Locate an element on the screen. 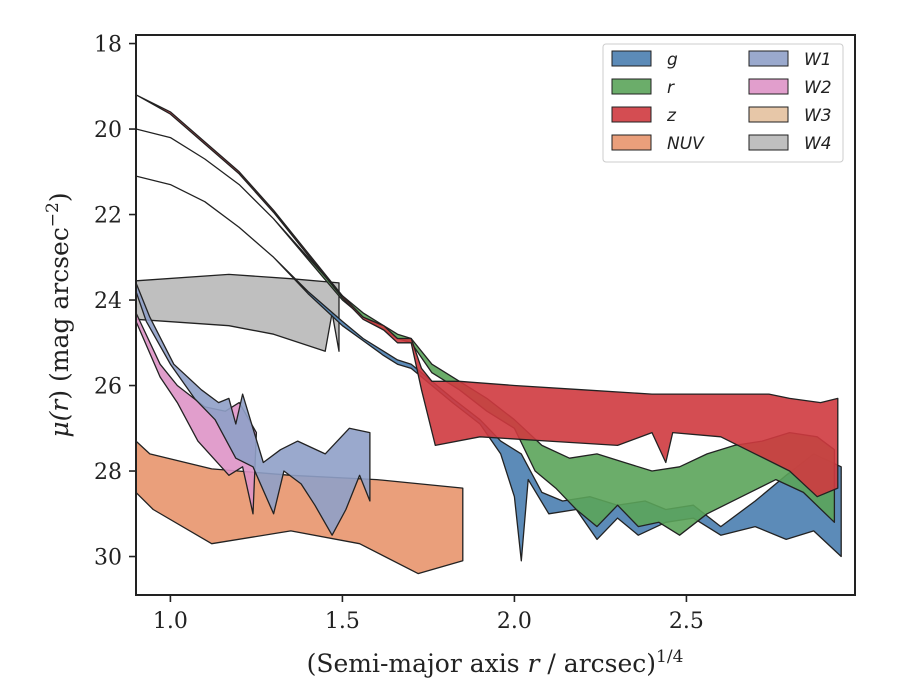 The height and width of the screenshot is (700, 900). legend-swatch-w1 is located at coordinates (768, 58).